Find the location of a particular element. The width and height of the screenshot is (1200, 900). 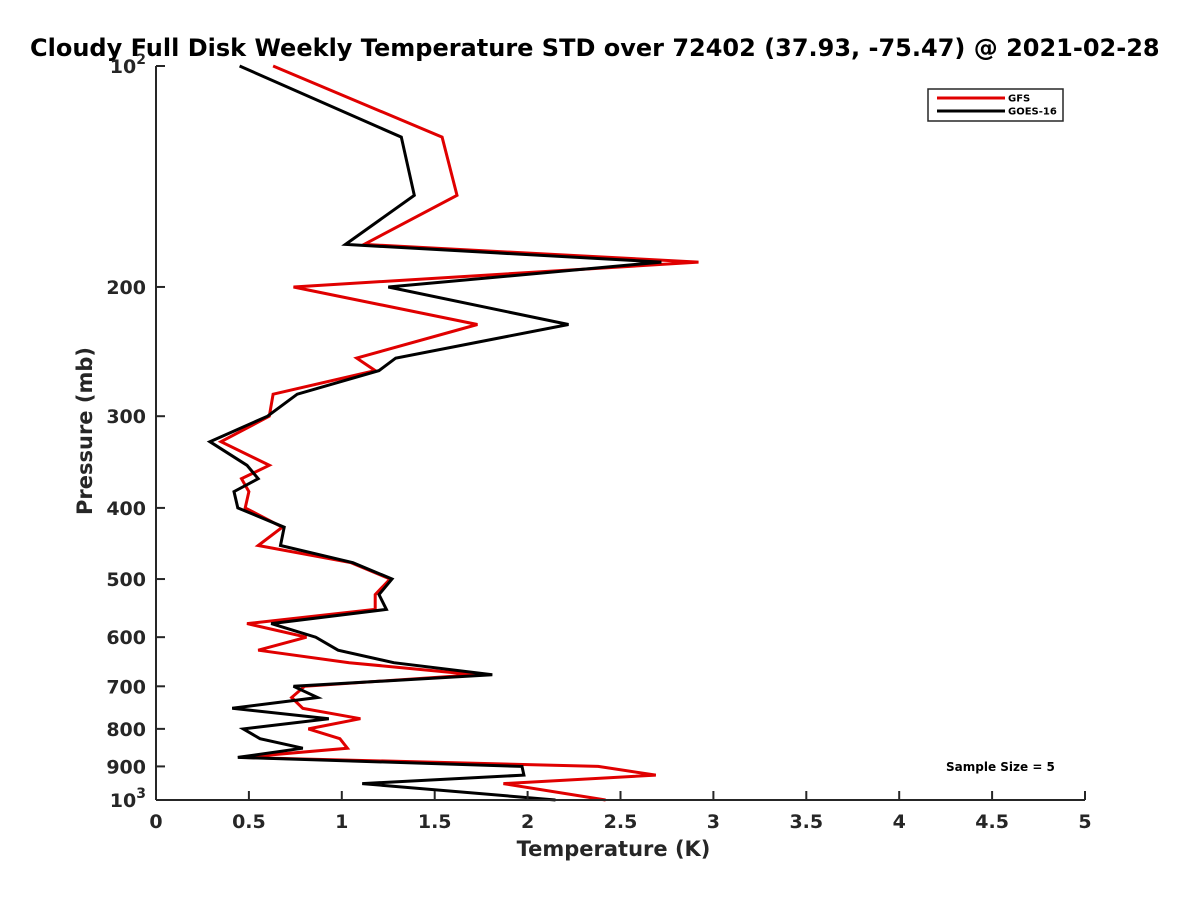

legend: GFS GOES-16 is located at coordinates (995, 105).